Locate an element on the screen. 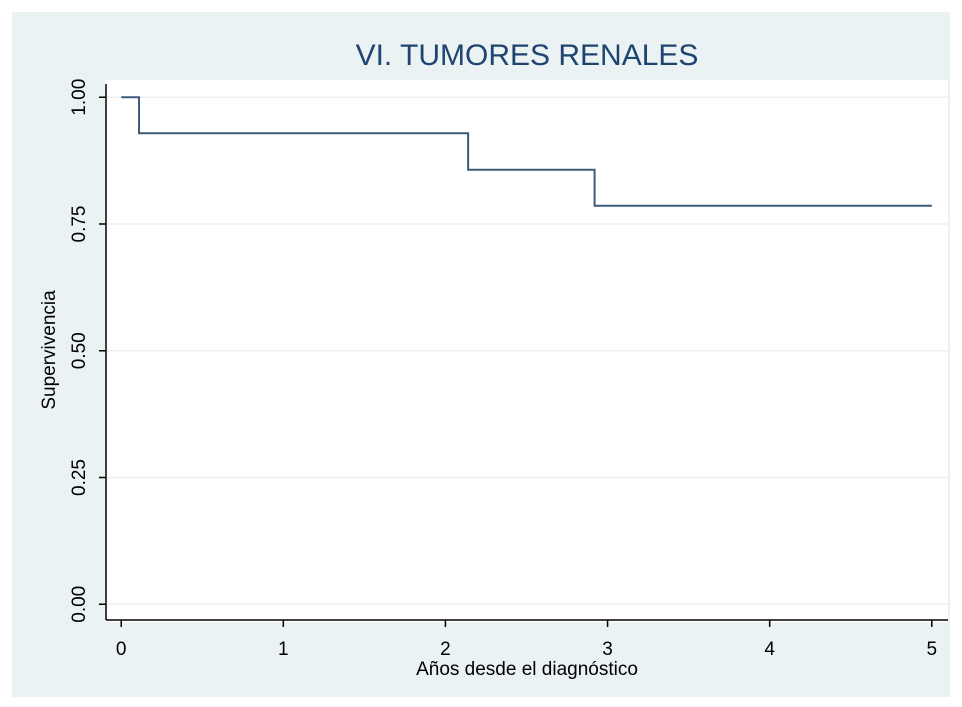 Image resolution: width=962 pixels, height=707 pixels. x-tick-label: 5 is located at coordinates (931, 649).